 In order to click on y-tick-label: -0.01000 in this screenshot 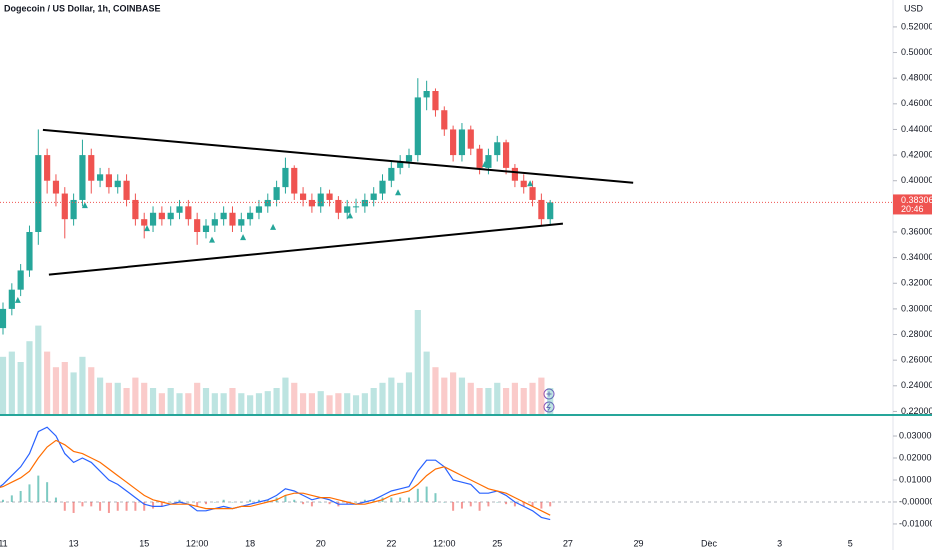, I will do `click(915, 523)`.